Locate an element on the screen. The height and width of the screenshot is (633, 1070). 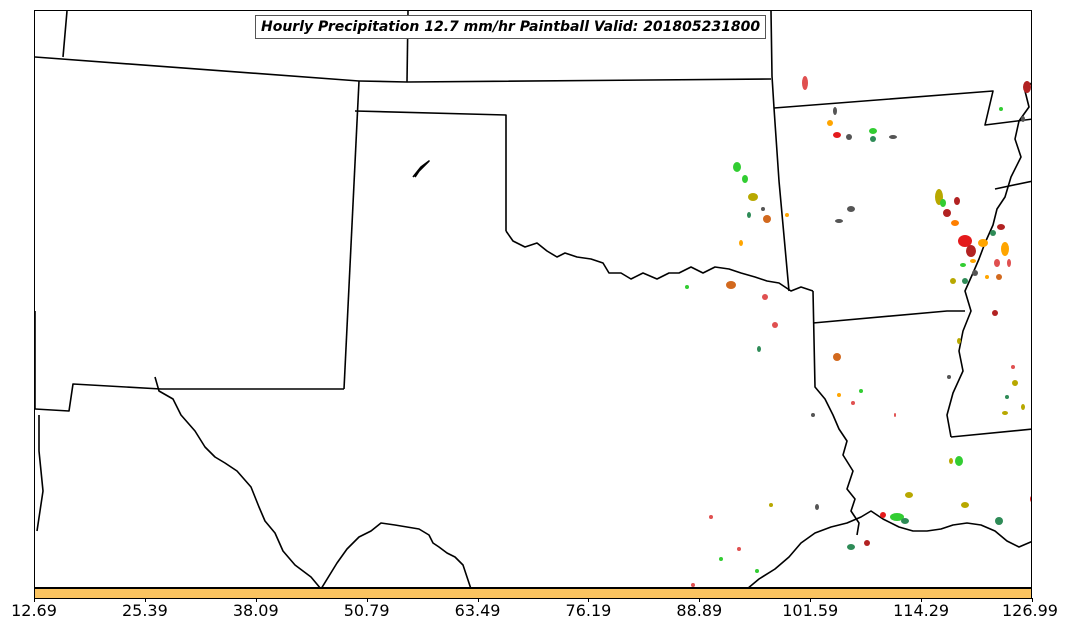
boundary-sabine is located at coordinates (836, 413).